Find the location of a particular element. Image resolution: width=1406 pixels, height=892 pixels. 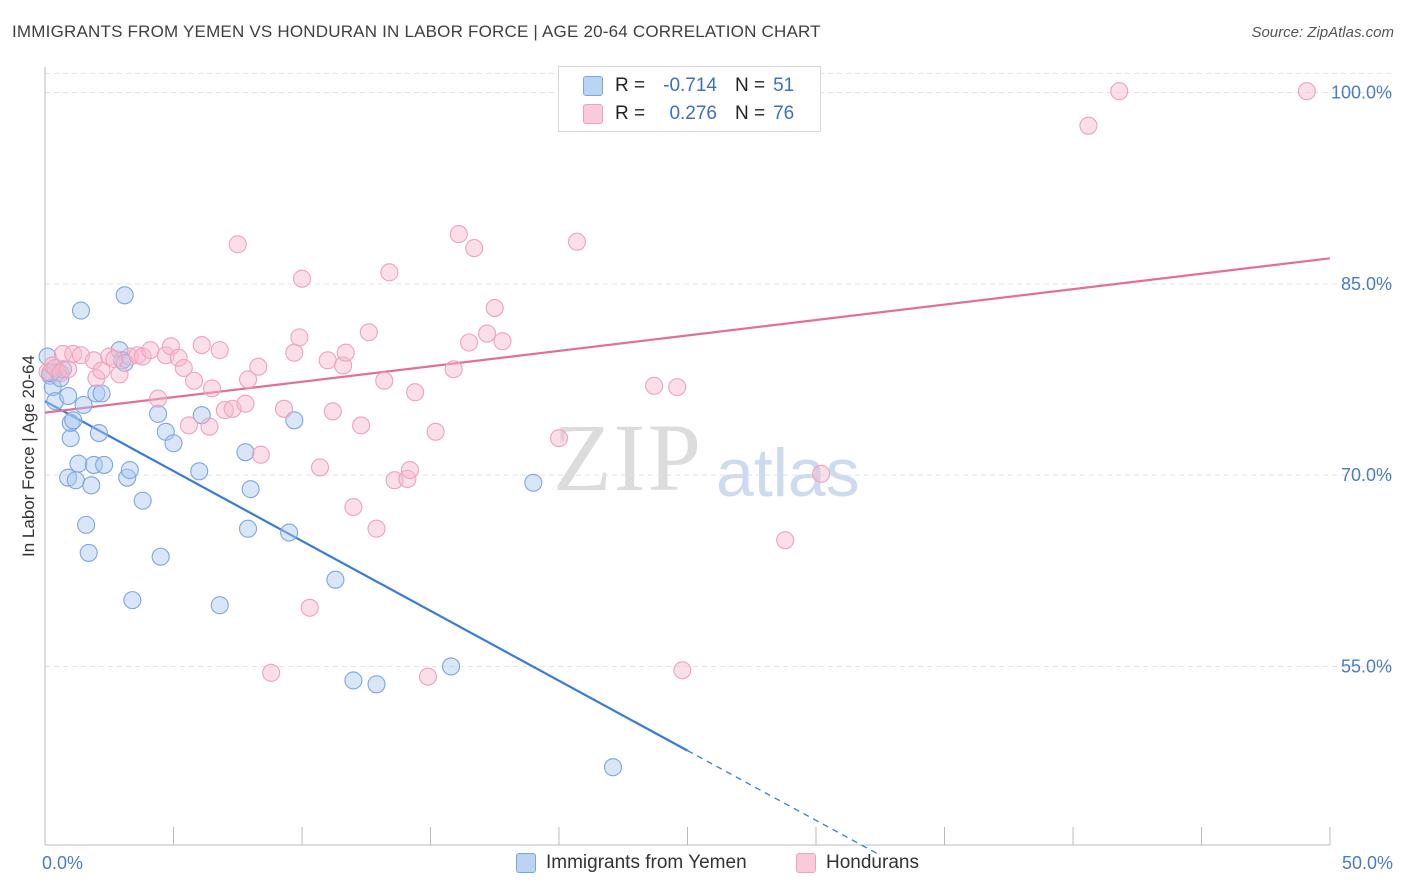

bottom-legend-swatch-honduran is located at coordinates (806, 863).